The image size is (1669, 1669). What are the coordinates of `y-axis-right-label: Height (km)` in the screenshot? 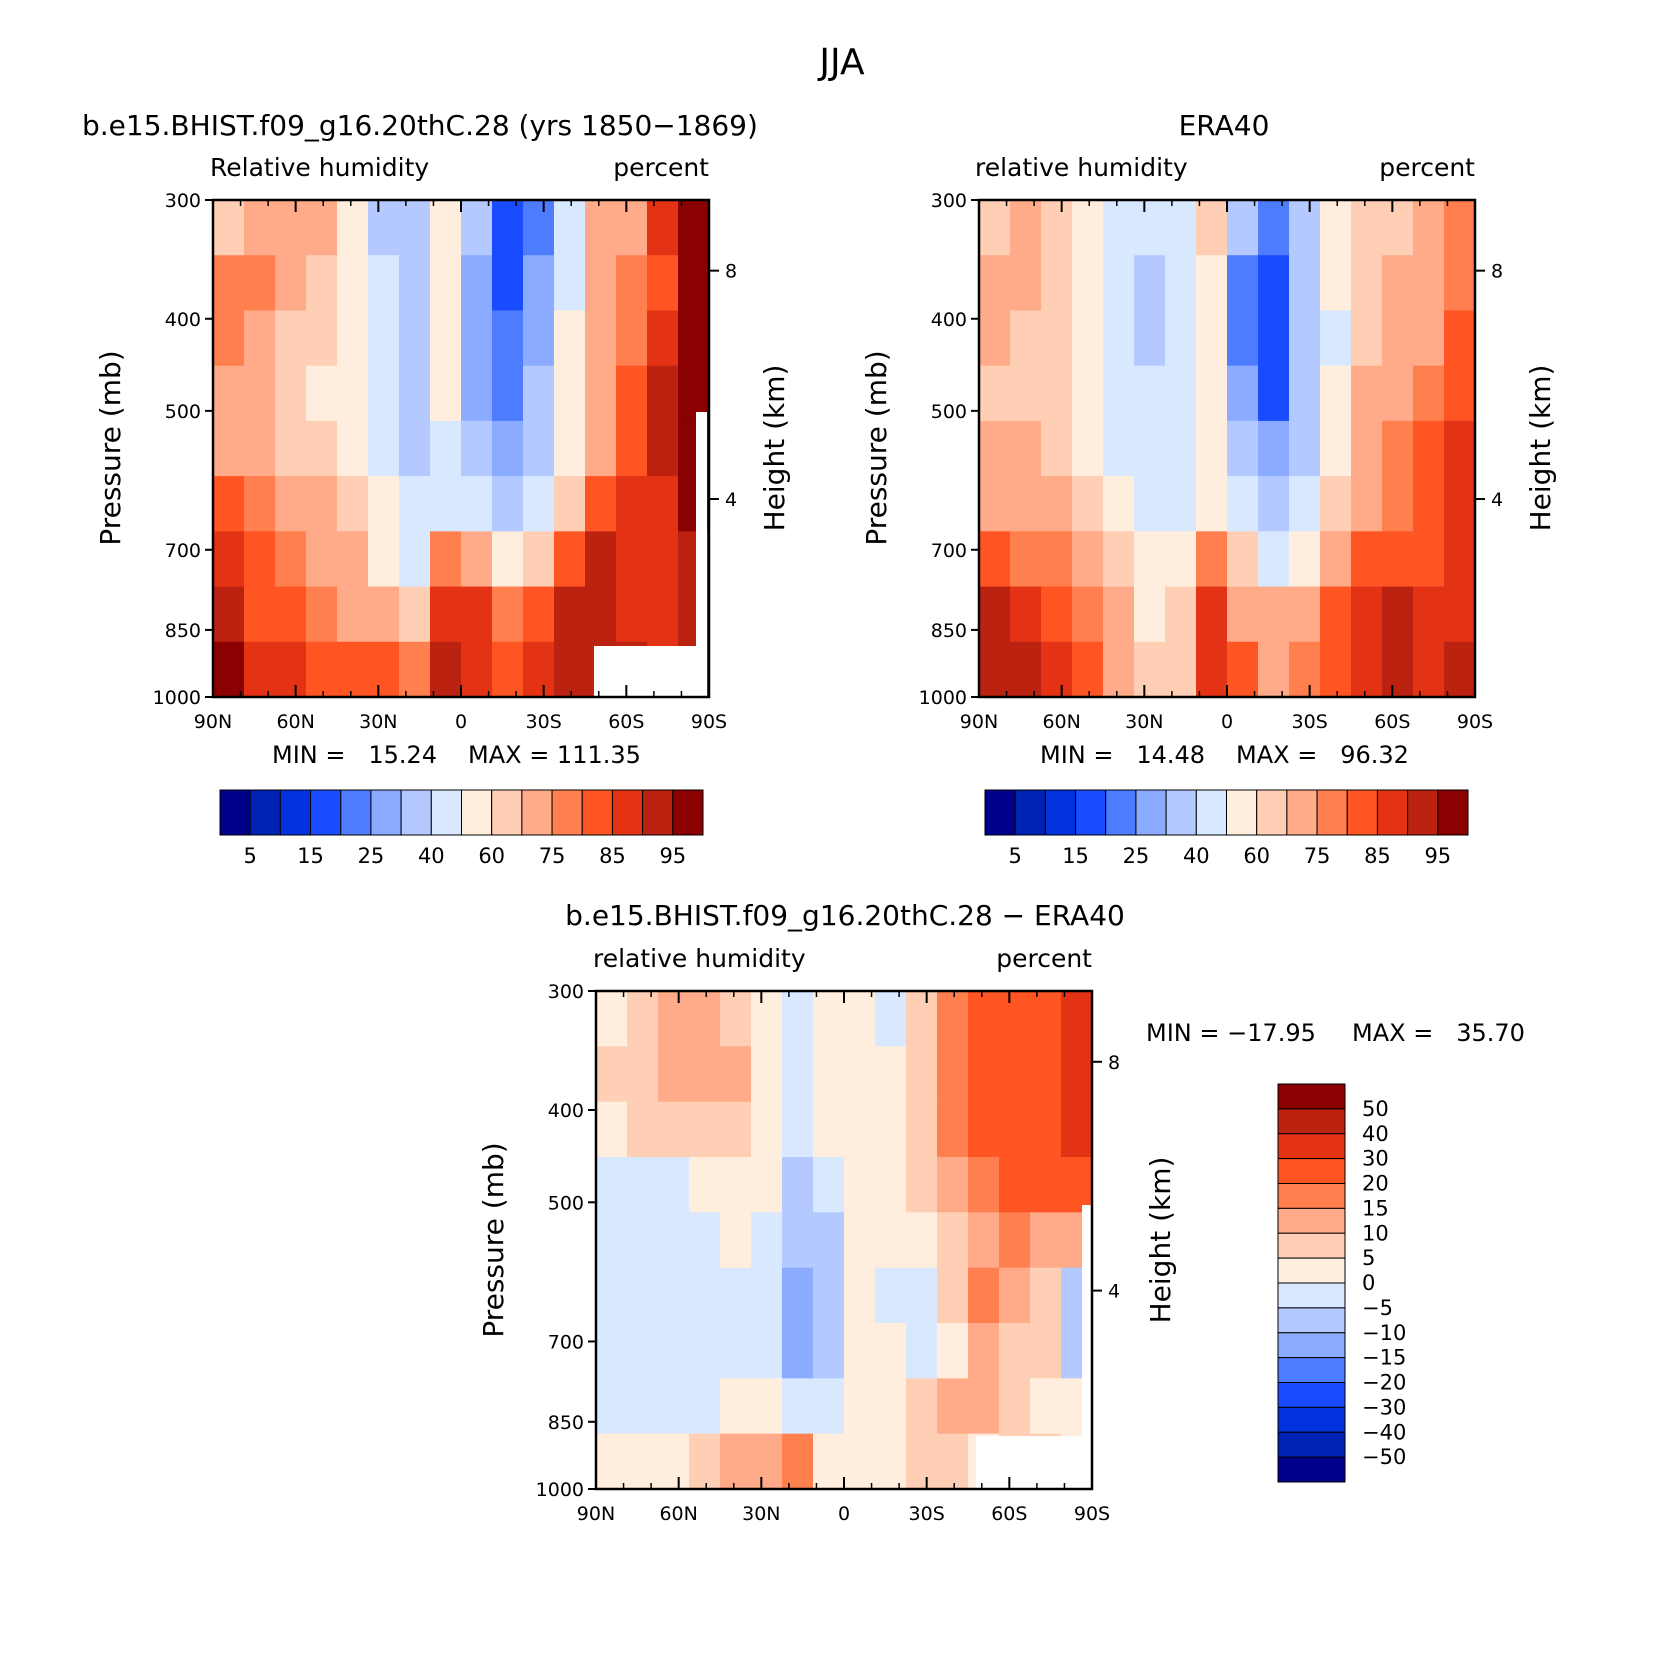 It's located at (774, 448).